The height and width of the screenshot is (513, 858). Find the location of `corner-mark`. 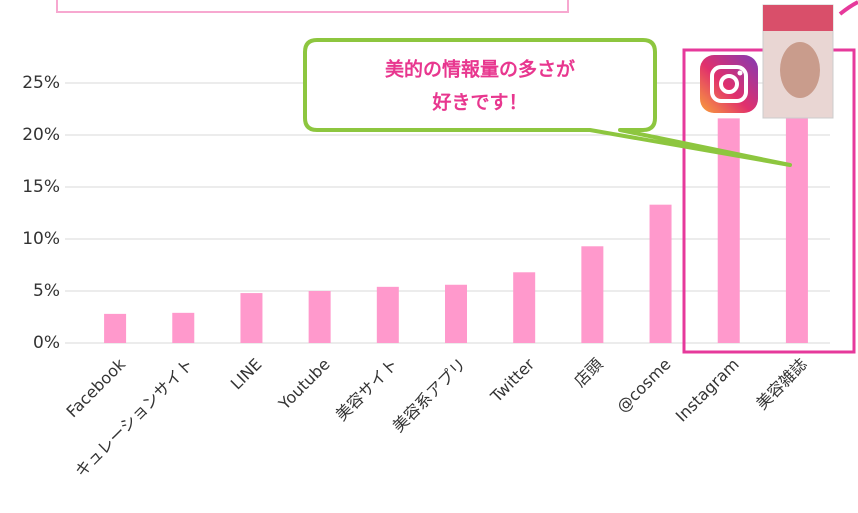

corner-mark is located at coordinates (848, 8).